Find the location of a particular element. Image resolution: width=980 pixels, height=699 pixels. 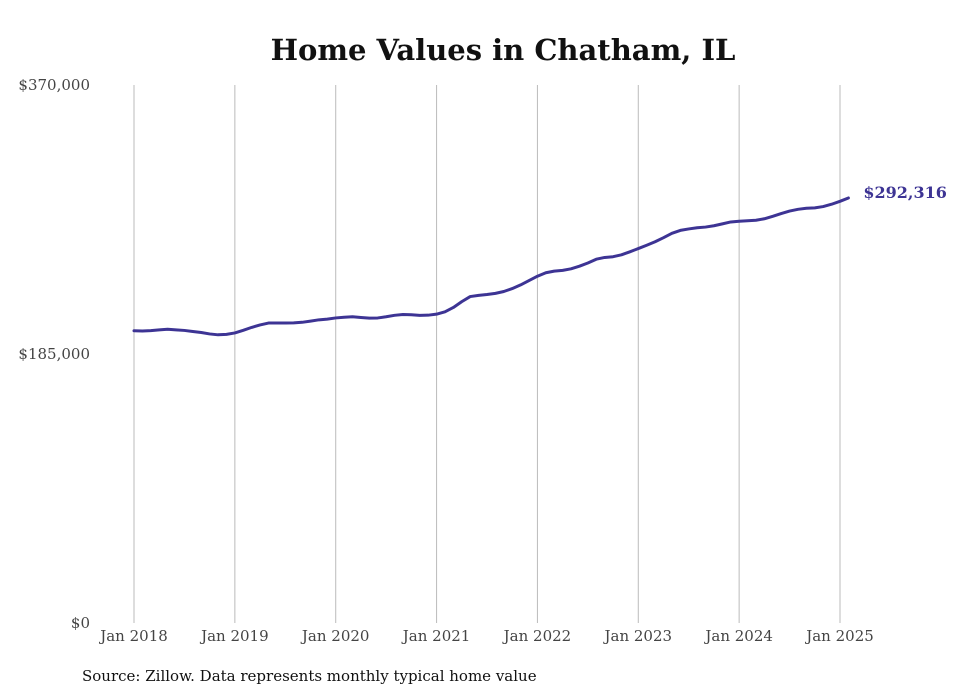

y-axis: $0 $185,000 $370,000 is located at coordinates (54, 354).